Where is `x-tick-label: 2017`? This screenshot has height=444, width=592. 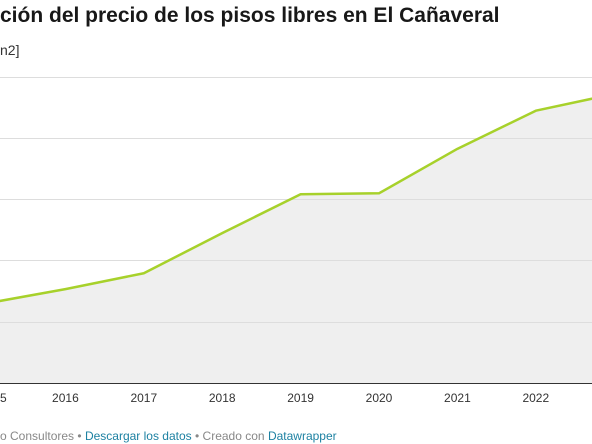 x-tick-label: 2017 is located at coordinates (143, 398).